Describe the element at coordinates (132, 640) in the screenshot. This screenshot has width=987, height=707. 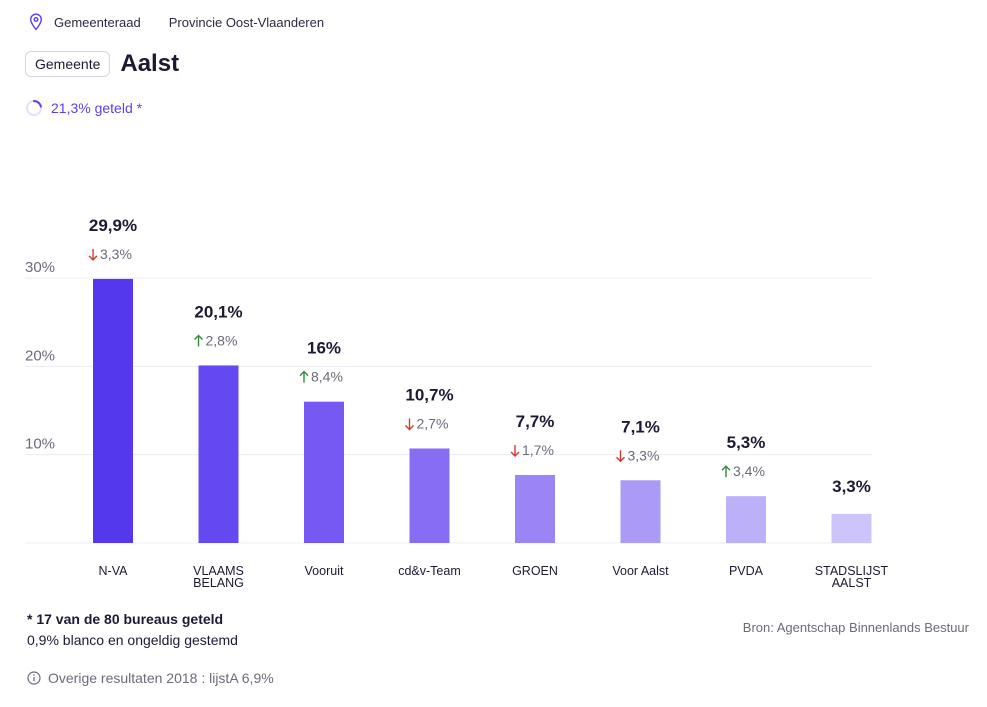
I see `blank-vote-note: 0,9% blanco en ongeldig gestemd` at that location.